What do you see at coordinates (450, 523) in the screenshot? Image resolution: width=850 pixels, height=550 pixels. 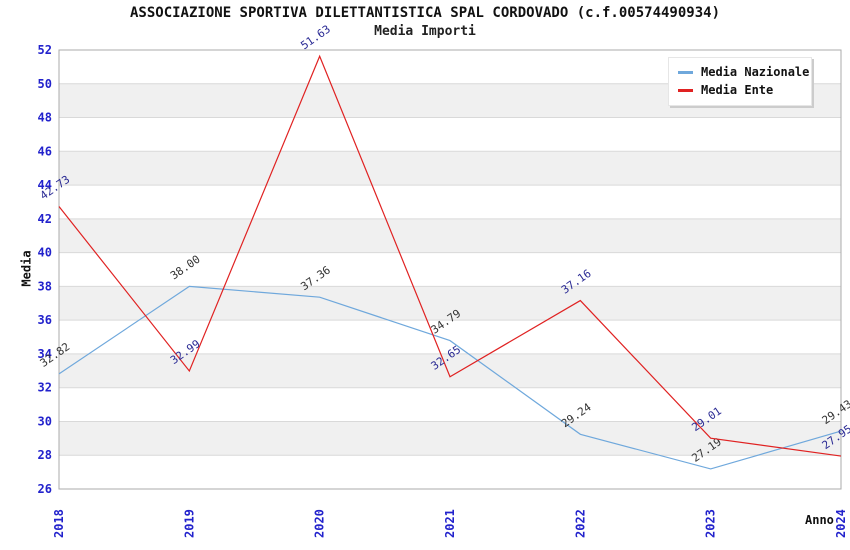 I see `x-tick-label: 2021` at bounding box center [450, 523].